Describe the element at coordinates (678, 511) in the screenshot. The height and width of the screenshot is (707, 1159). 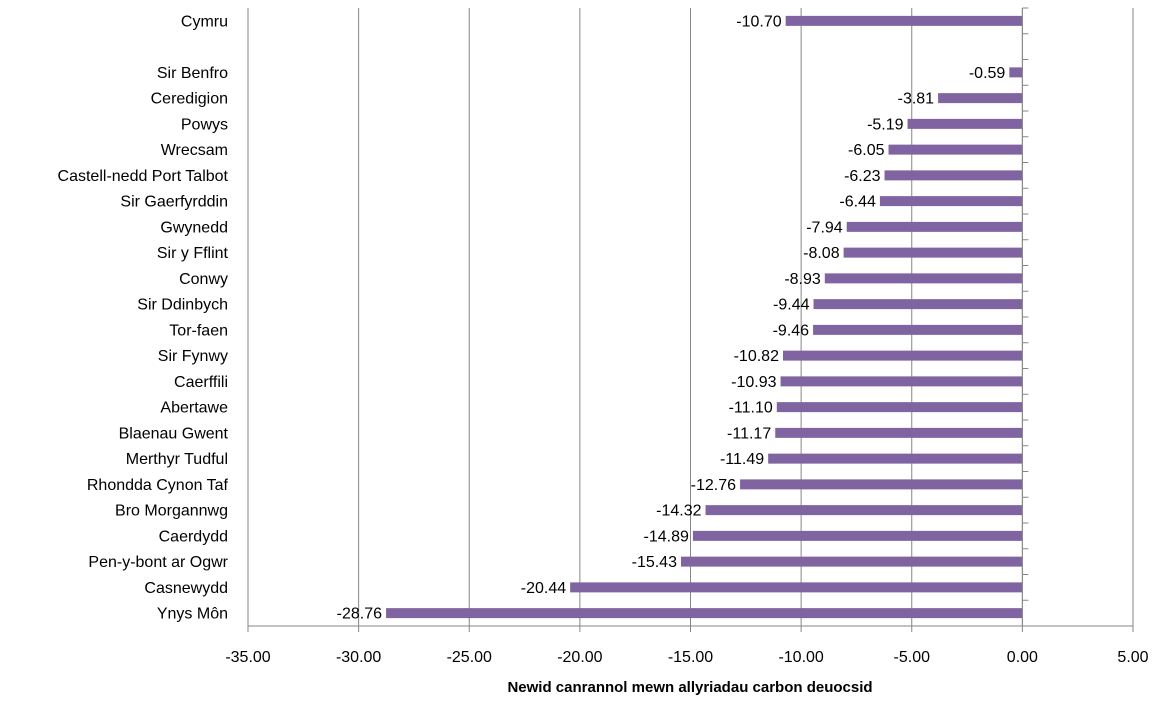
I see `data-label: -14.32` at that location.